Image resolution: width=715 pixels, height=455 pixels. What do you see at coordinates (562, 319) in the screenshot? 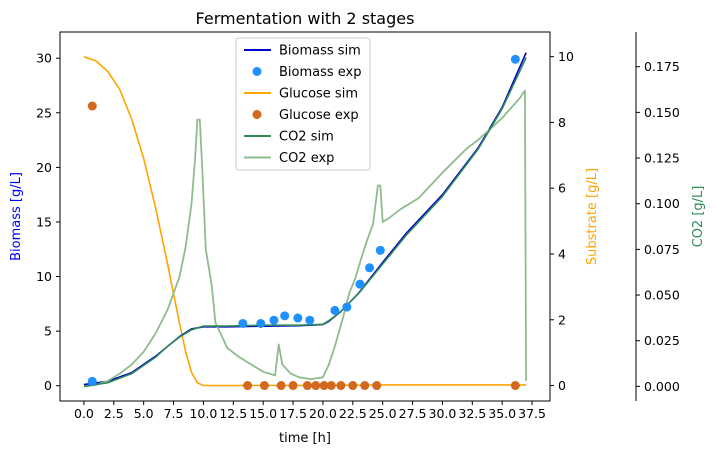
I see `substrate-tick-label: 2` at bounding box center [562, 319].